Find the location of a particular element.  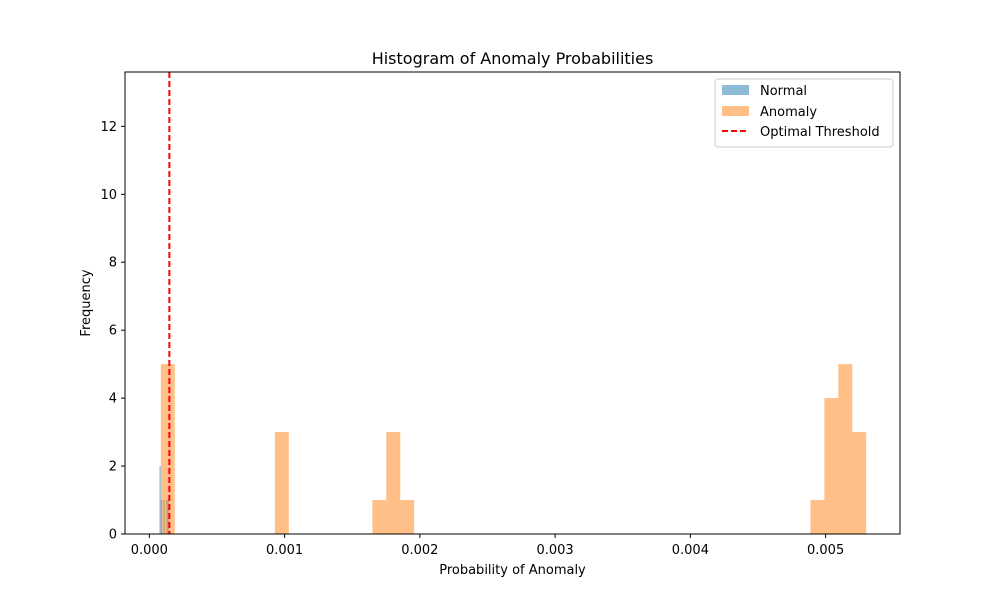

y-tick-label: 8 is located at coordinates (113, 263).